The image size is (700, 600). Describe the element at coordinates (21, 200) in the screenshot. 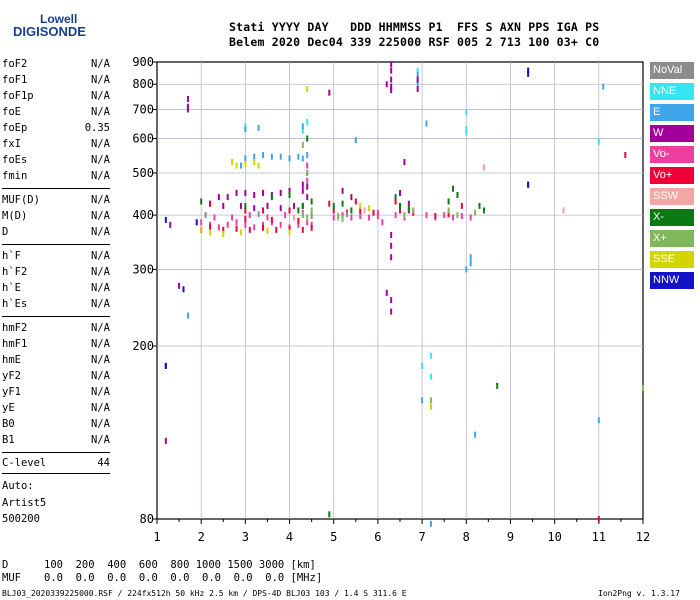

I see `param-name: MUF(D)` at that location.